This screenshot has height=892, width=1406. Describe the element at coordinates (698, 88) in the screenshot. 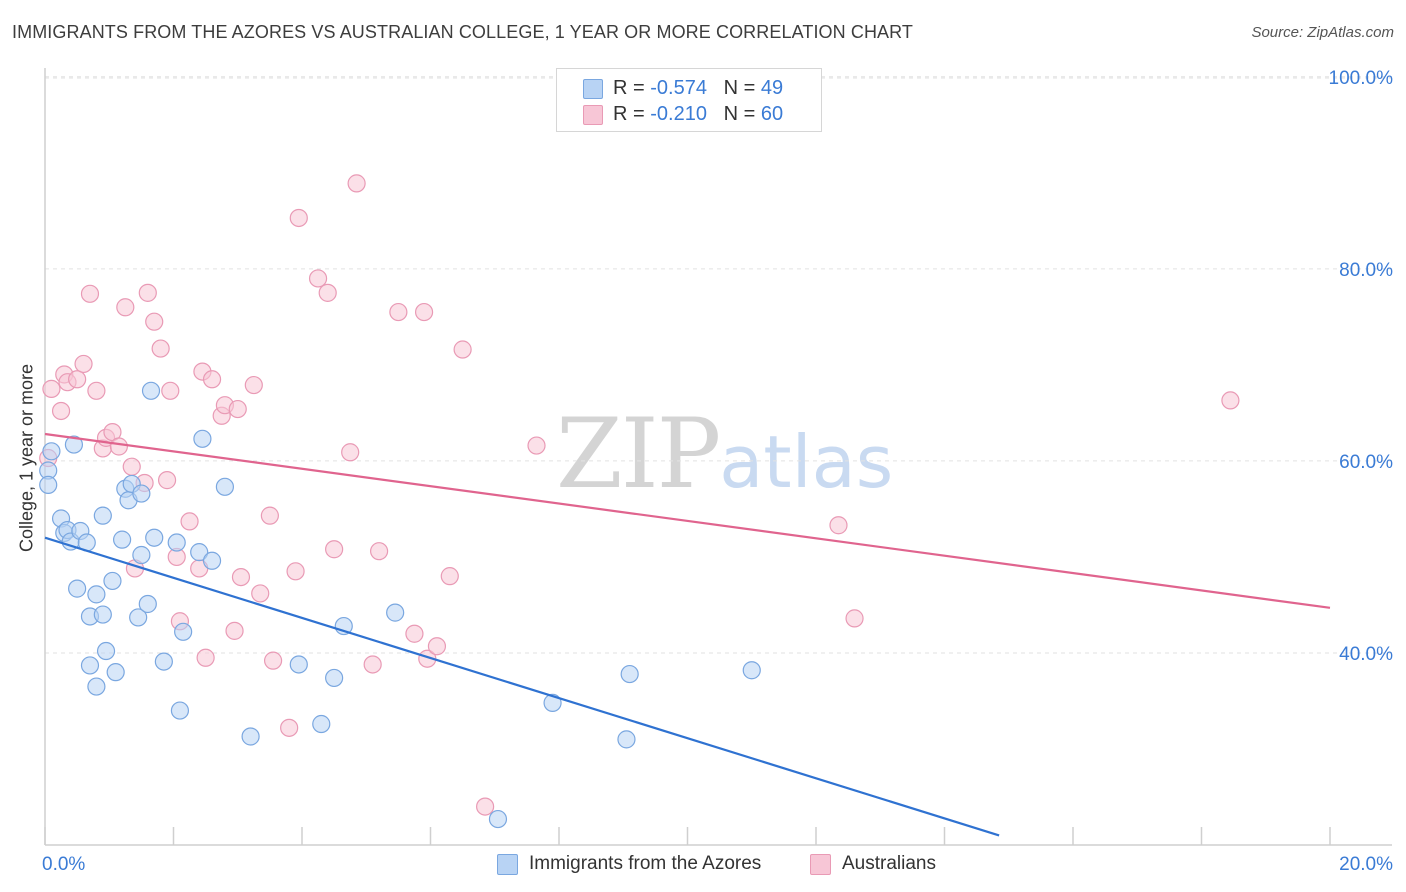

I see `legend-text: R = -0.574 N = 49` at that location.